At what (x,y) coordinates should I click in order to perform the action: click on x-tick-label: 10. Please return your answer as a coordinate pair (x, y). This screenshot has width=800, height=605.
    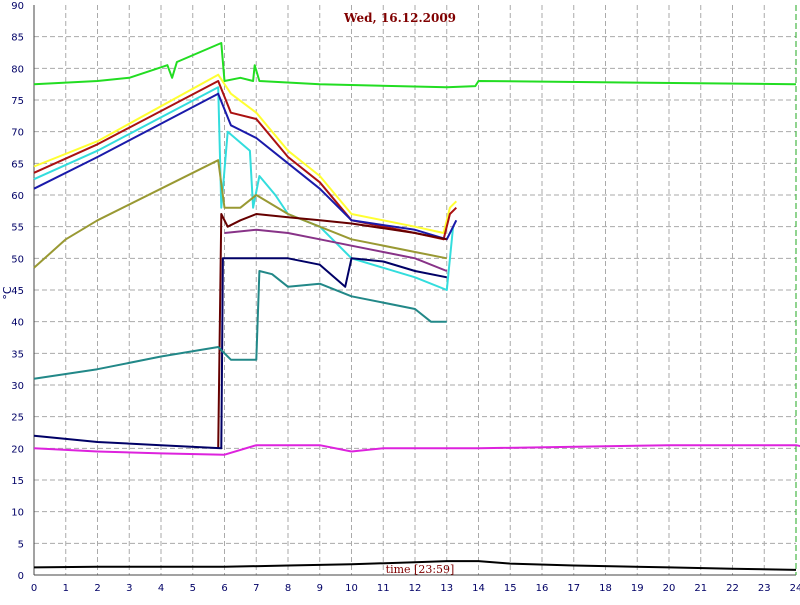
    Looking at the image, I should click on (351, 588).